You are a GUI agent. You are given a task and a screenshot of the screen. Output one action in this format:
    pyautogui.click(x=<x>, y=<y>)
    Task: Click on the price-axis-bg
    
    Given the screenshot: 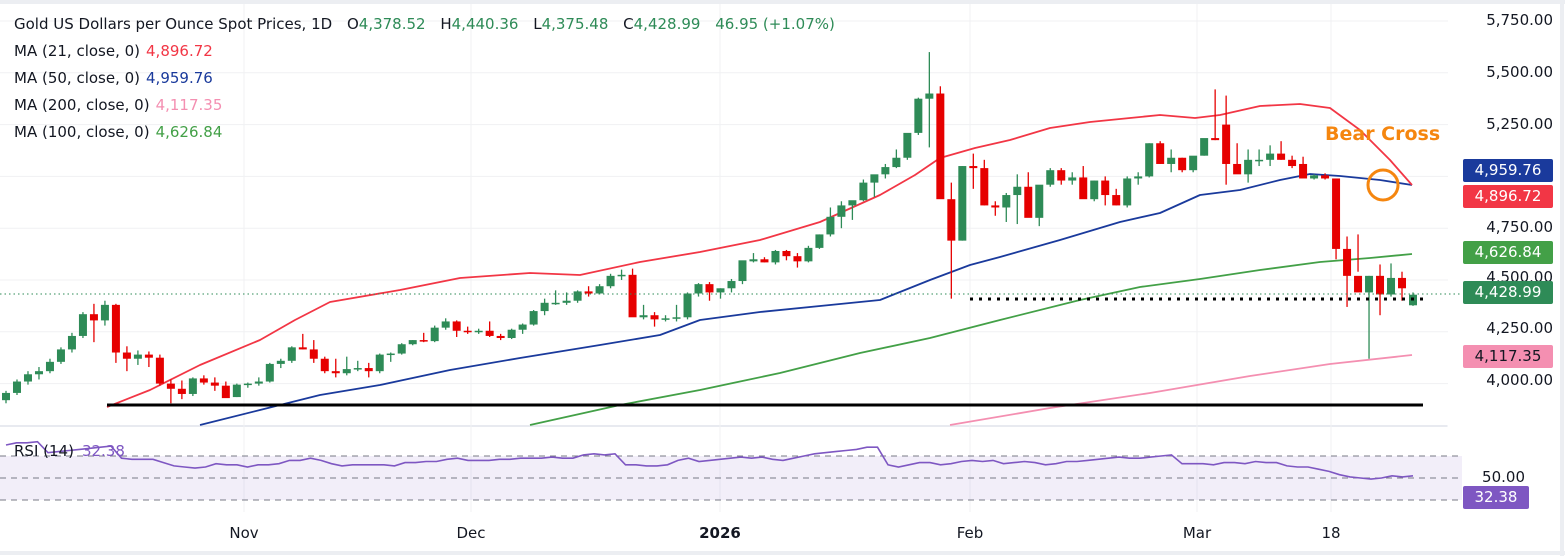 What is the action you would take?
    pyautogui.click(x=1506, y=280)
    